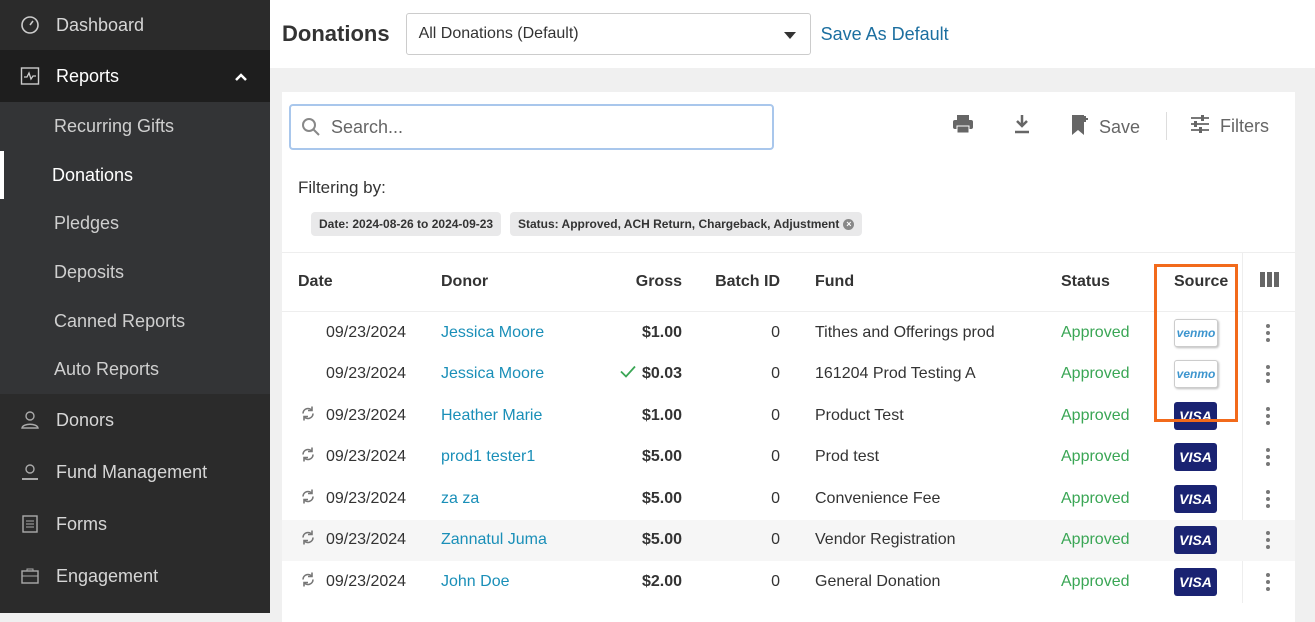 Image resolution: width=1315 pixels, height=622 pixels. Describe the element at coordinates (114, 125) in the screenshot. I see `sidebar-item-recurring-gifts: Recurring Gifts` at that location.